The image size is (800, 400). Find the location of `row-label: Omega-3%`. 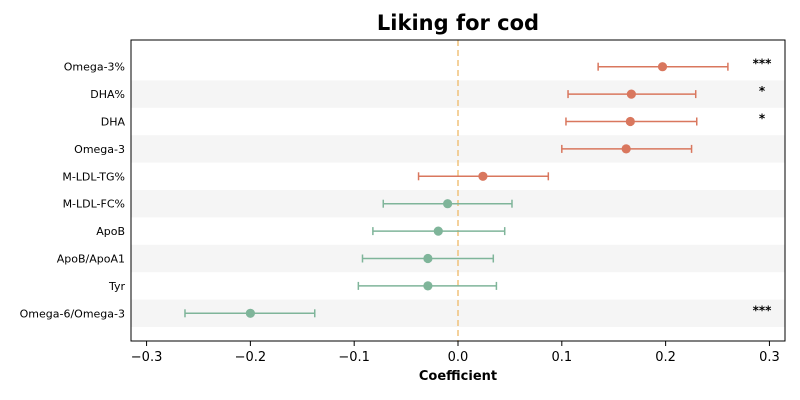

row-label: Omega-3% is located at coordinates (94, 67).